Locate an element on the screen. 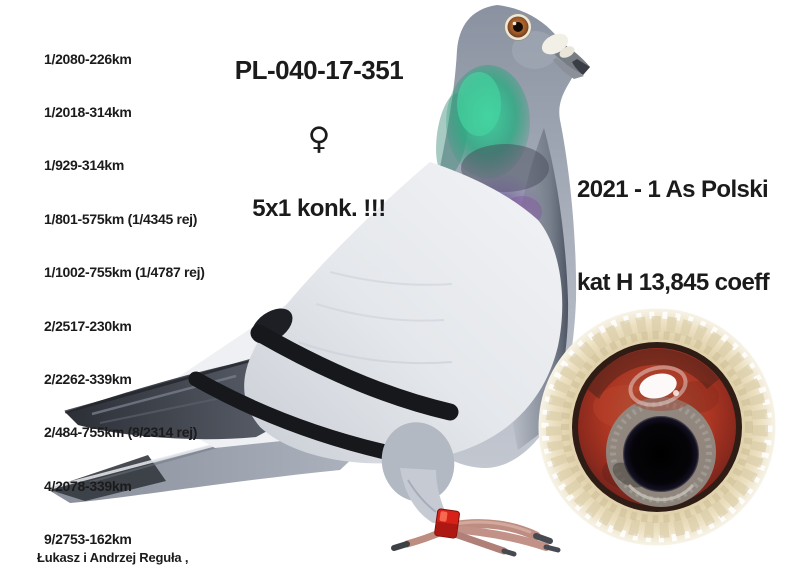 The image size is (800, 567). pigeon-wattle is located at coordinates (558, 45).